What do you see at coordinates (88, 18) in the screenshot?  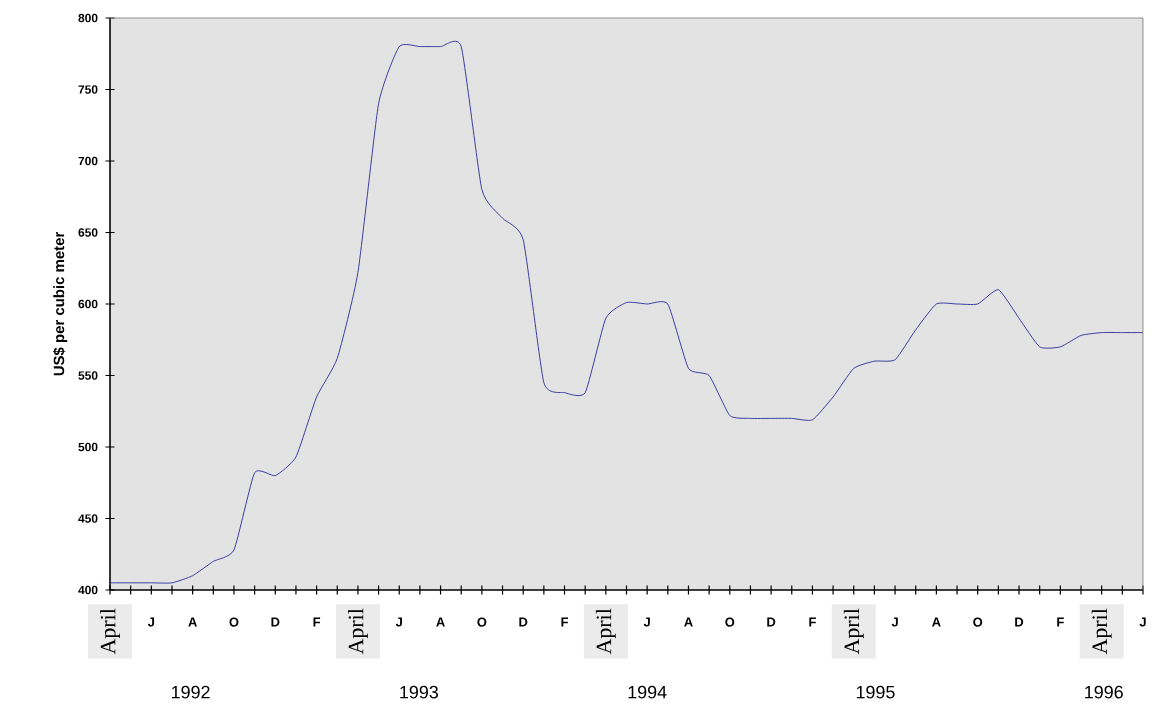 I see `y-tick-label: 800` at bounding box center [88, 18].